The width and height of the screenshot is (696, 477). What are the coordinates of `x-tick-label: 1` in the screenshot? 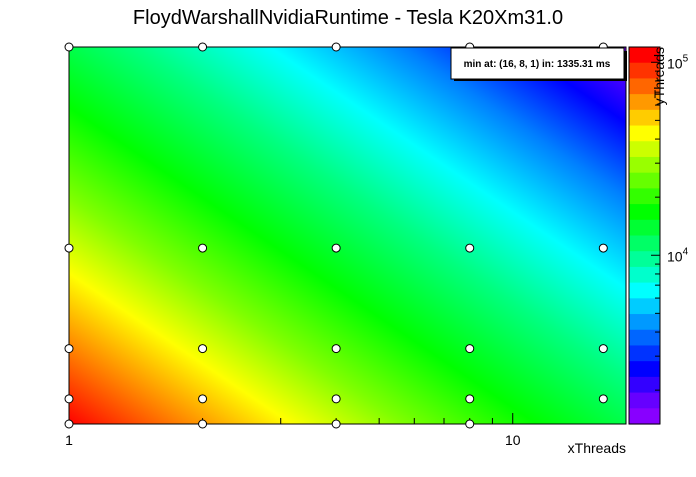 It's located at (69, 440).